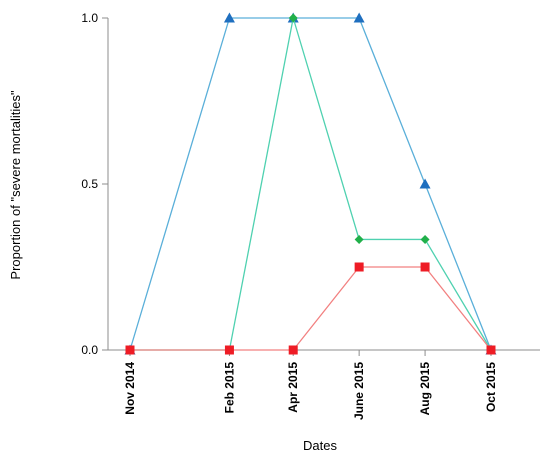 This screenshot has height=462, width=550. Describe the element at coordinates (130, 388) in the screenshot. I see `x-tick-label: Nov 2014` at that location.